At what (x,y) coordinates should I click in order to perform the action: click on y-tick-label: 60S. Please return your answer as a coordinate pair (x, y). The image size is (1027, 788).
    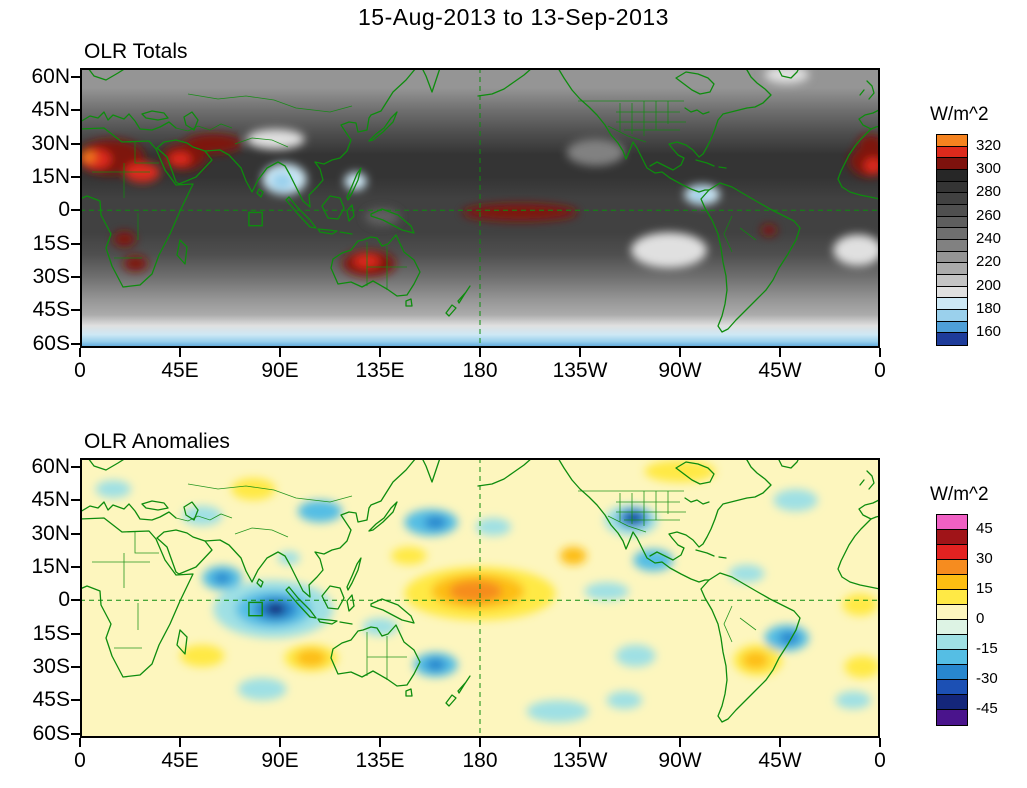
    Looking at the image, I should click on (51, 343).